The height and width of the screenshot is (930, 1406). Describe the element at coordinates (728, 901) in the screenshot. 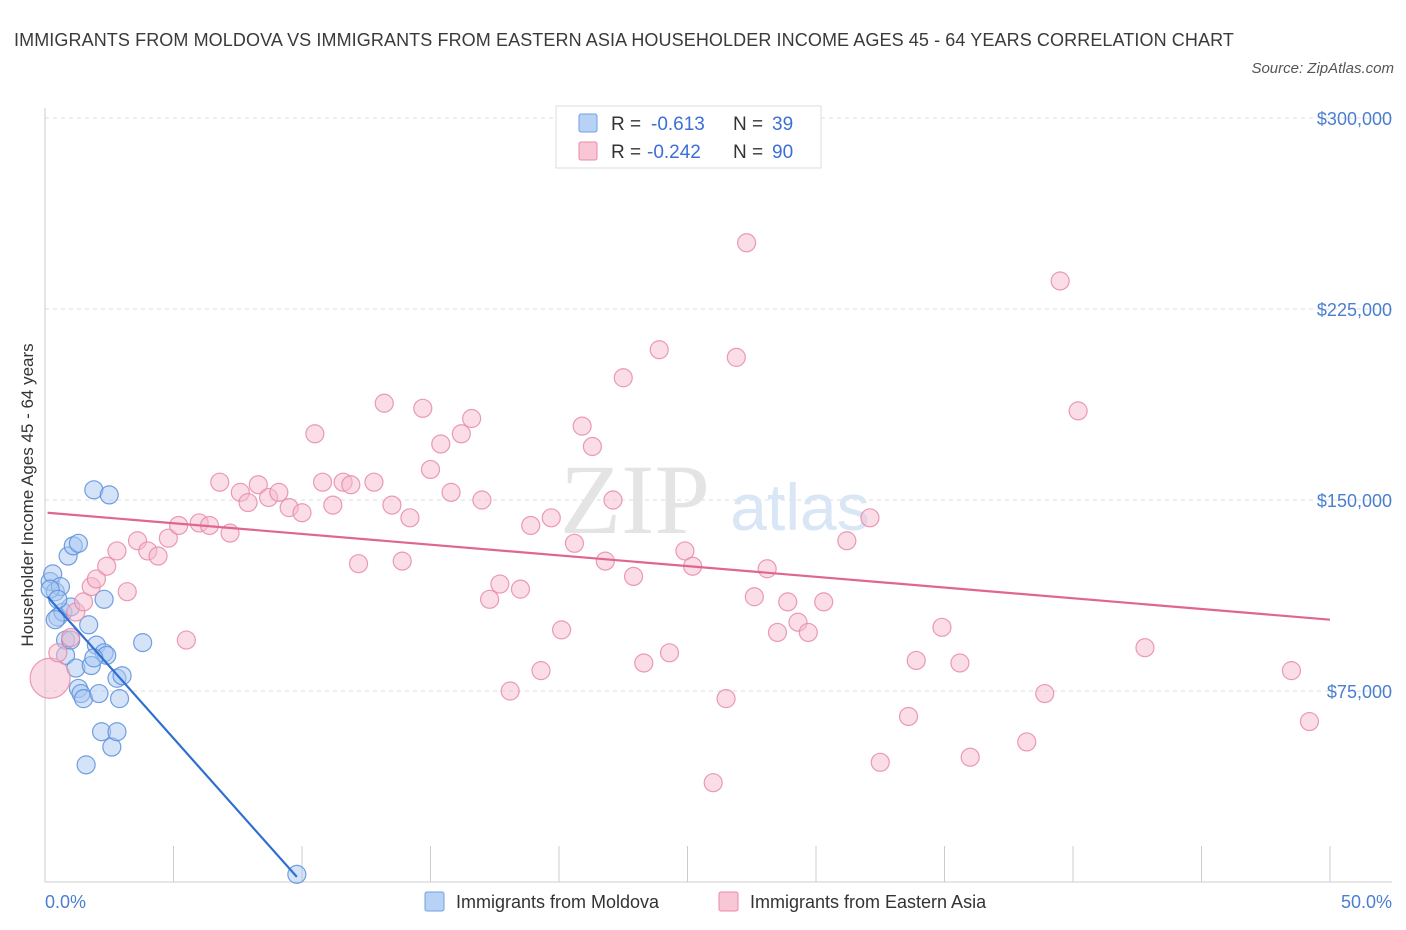

I see `legend-series-swatch-eastern-asia` at that location.